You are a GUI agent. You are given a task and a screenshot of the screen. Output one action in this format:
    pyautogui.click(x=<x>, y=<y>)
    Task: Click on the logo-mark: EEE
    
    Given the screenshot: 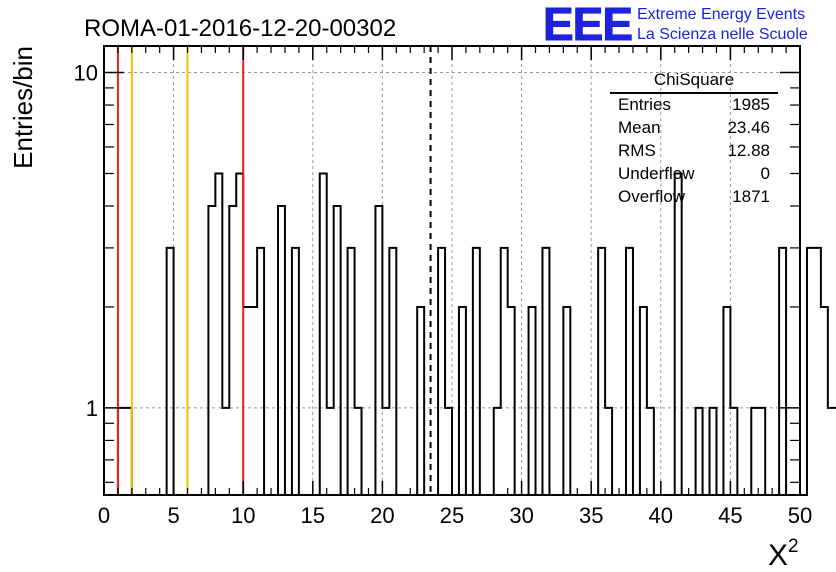 What is the action you would take?
    pyautogui.click(x=587, y=25)
    